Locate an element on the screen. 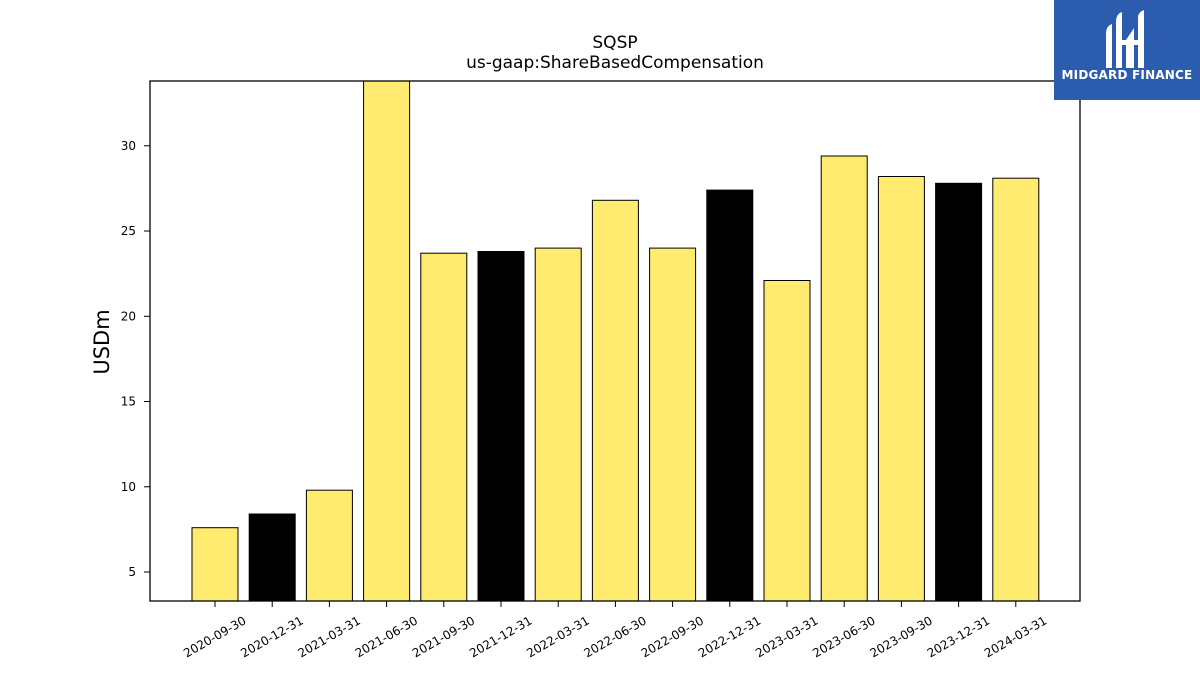  y-axis: 5 10 15 20 25 30 is located at coordinates (135, 359).